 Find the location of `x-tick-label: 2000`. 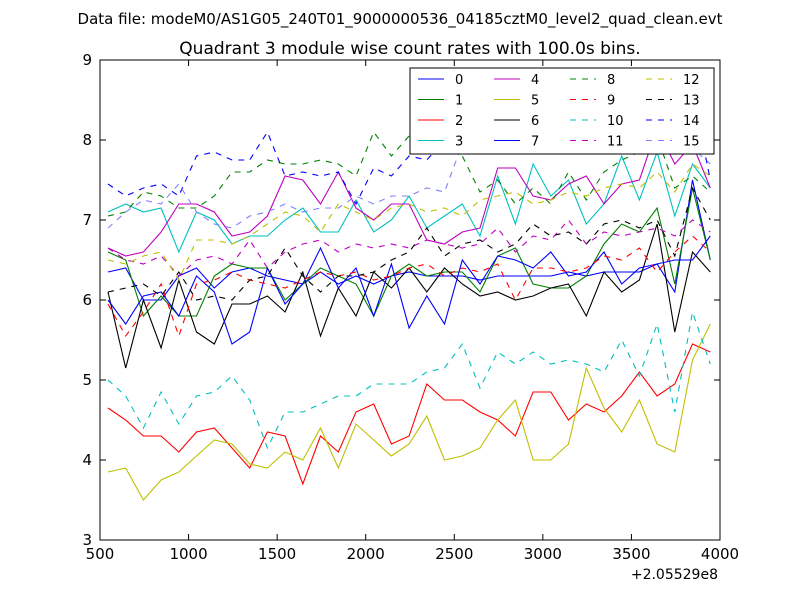

x-tick-label: 2000 is located at coordinates (366, 554).